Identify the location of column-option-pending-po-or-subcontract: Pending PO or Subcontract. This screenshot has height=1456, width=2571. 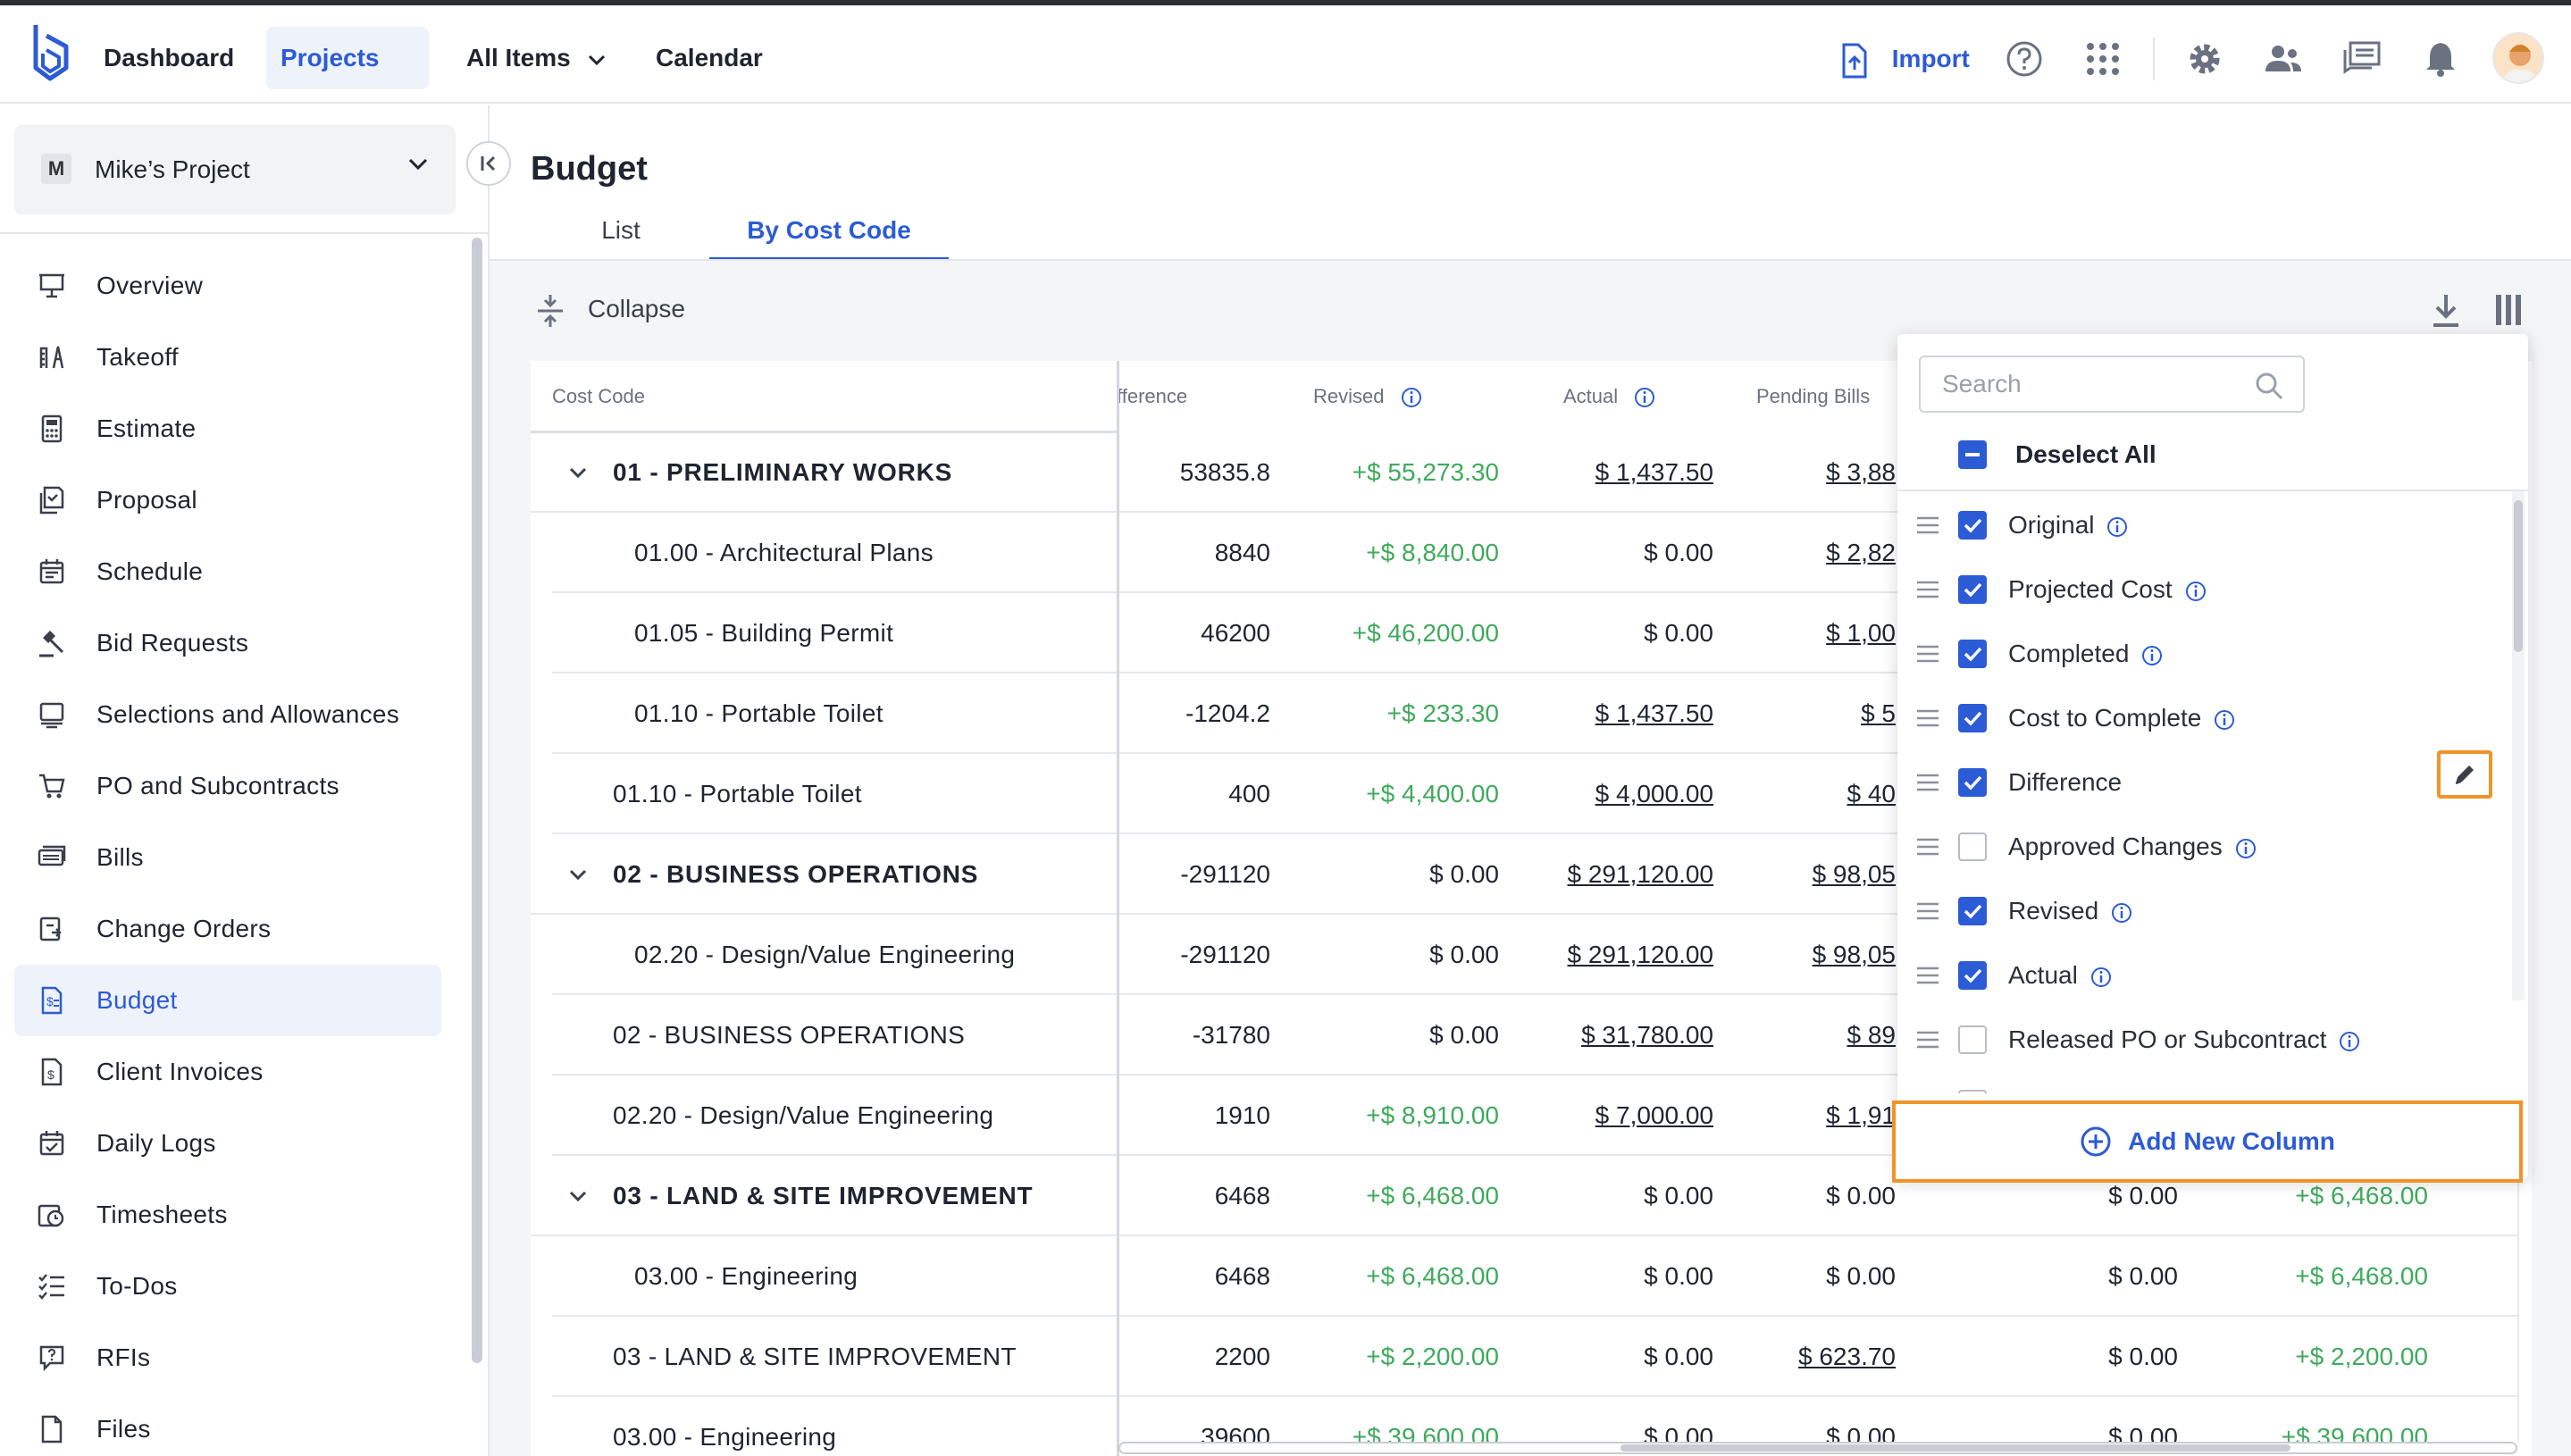
(2205, 1082).